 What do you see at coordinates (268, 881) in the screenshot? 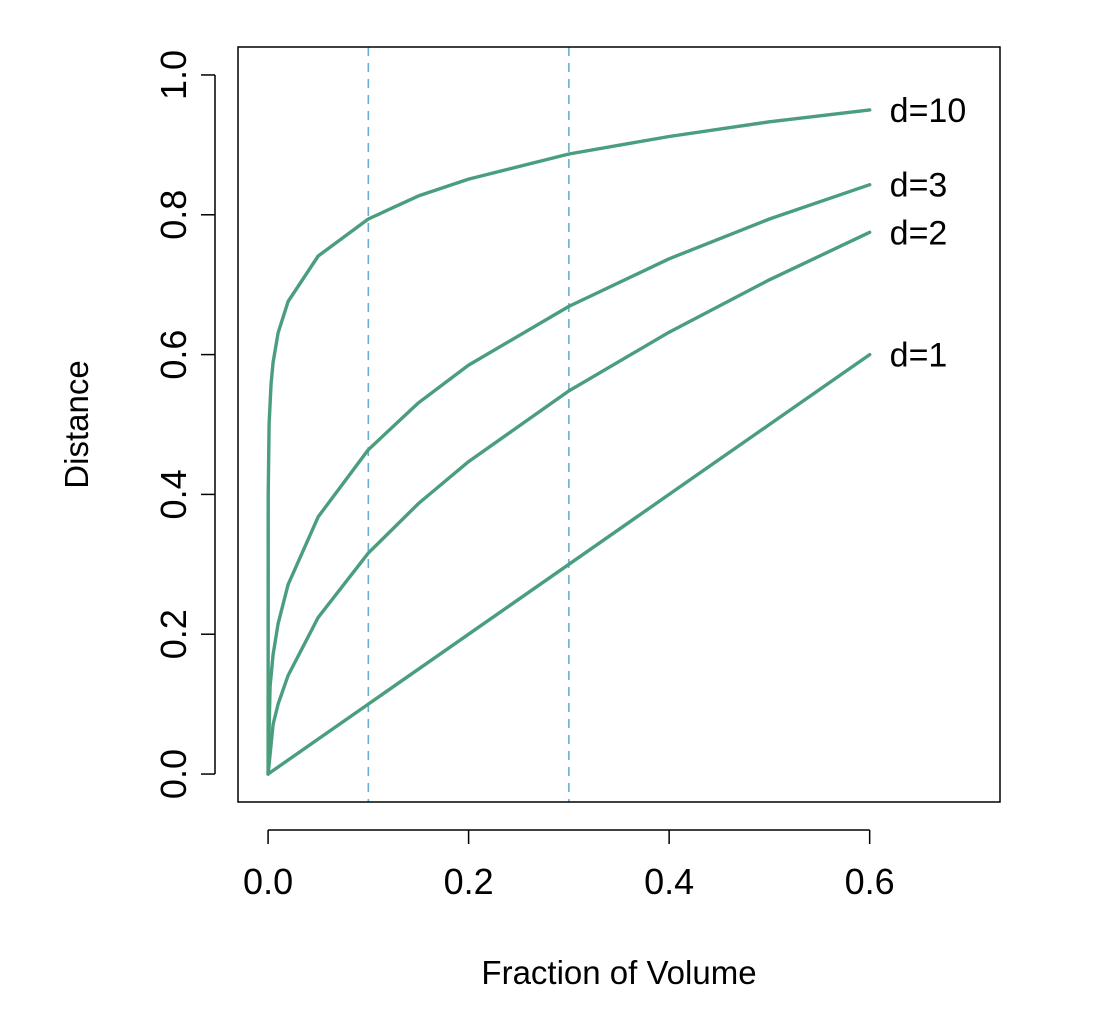
I see `x-tick-label: 0.0` at bounding box center [268, 881].